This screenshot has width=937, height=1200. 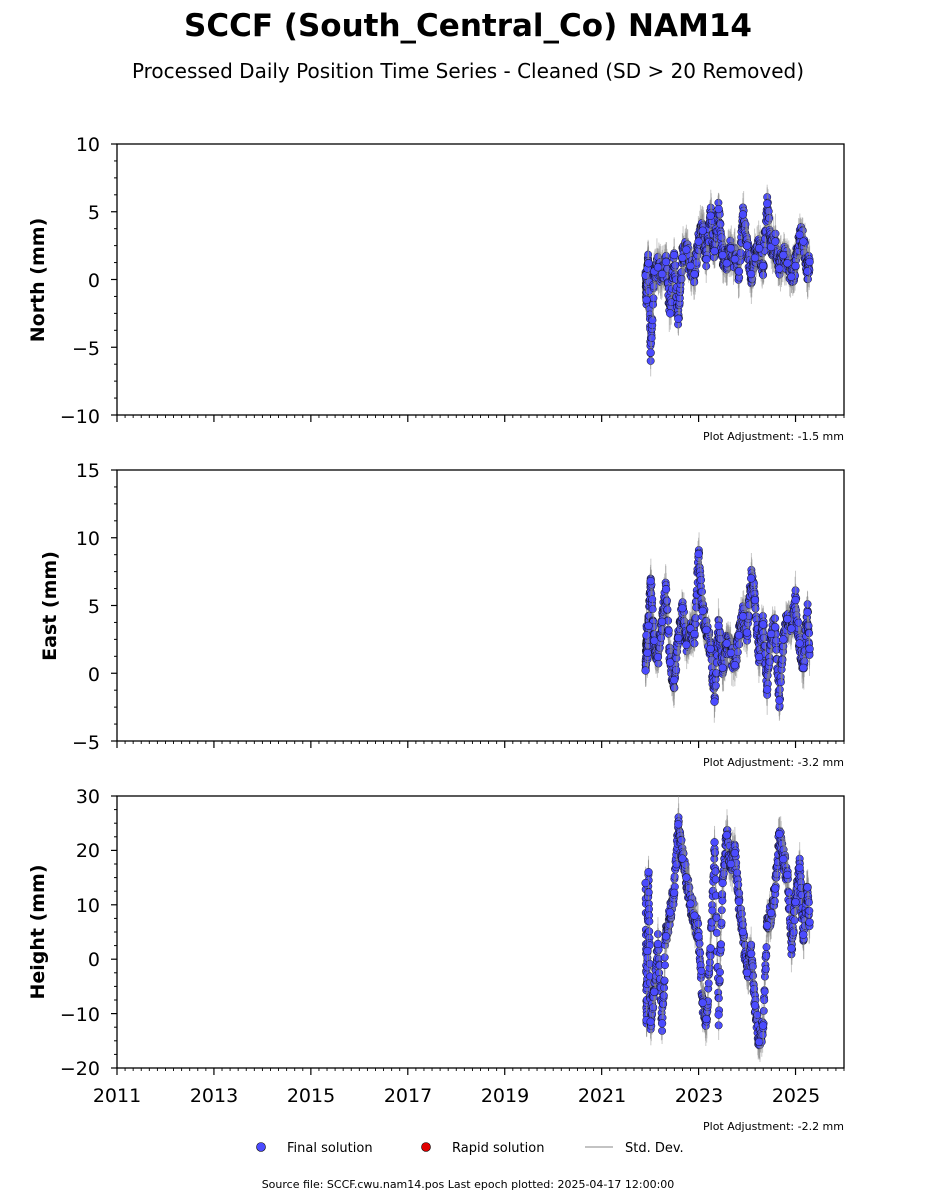 I want to click on height-xtick-labels: 2011 2013 2015 2017 2019 2021 2023 2025, so click(x=456, y=1096).